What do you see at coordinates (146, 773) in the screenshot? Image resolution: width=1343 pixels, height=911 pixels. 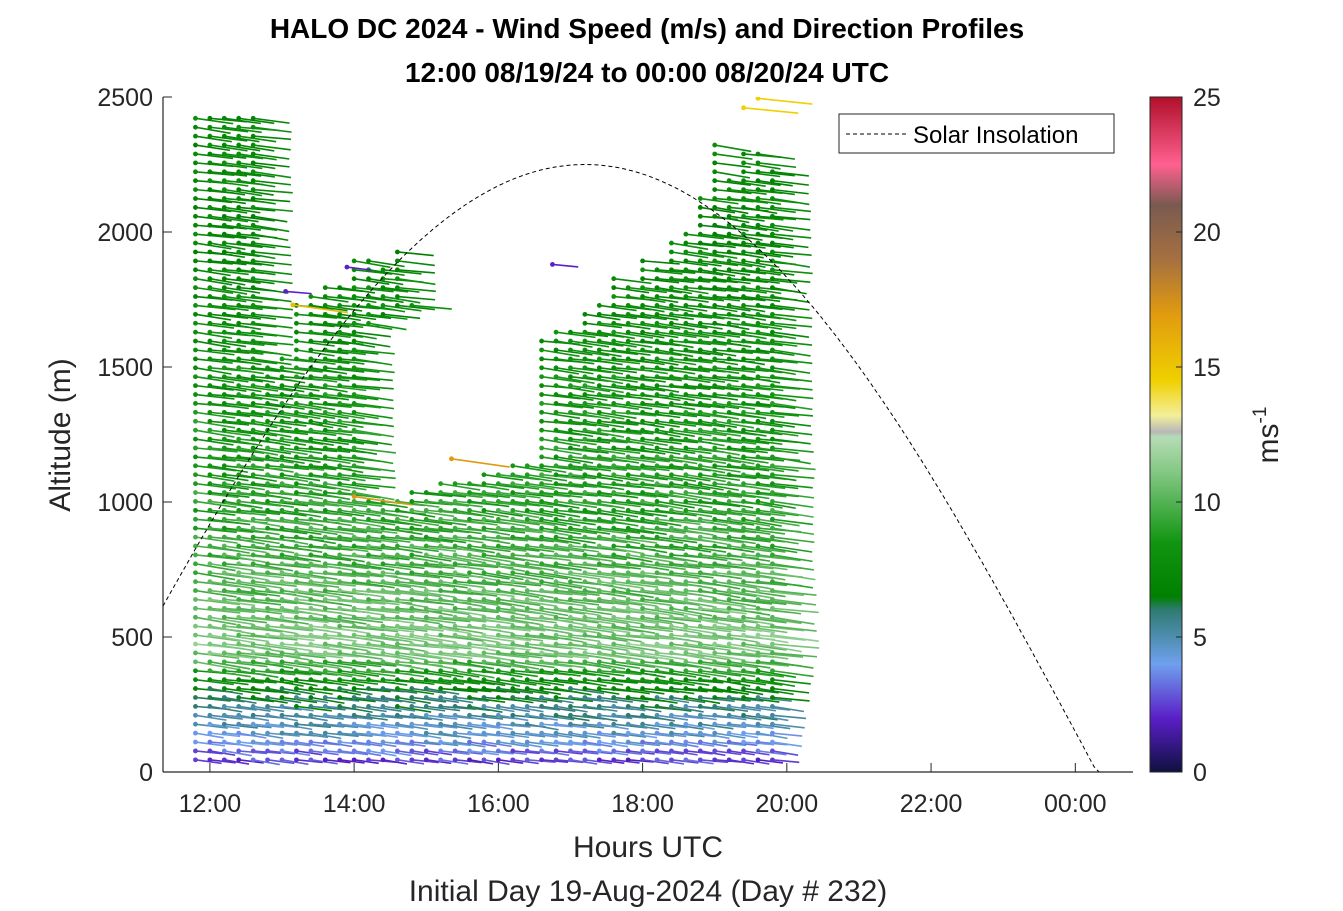 I see `y-tick-label: 0` at bounding box center [146, 773].